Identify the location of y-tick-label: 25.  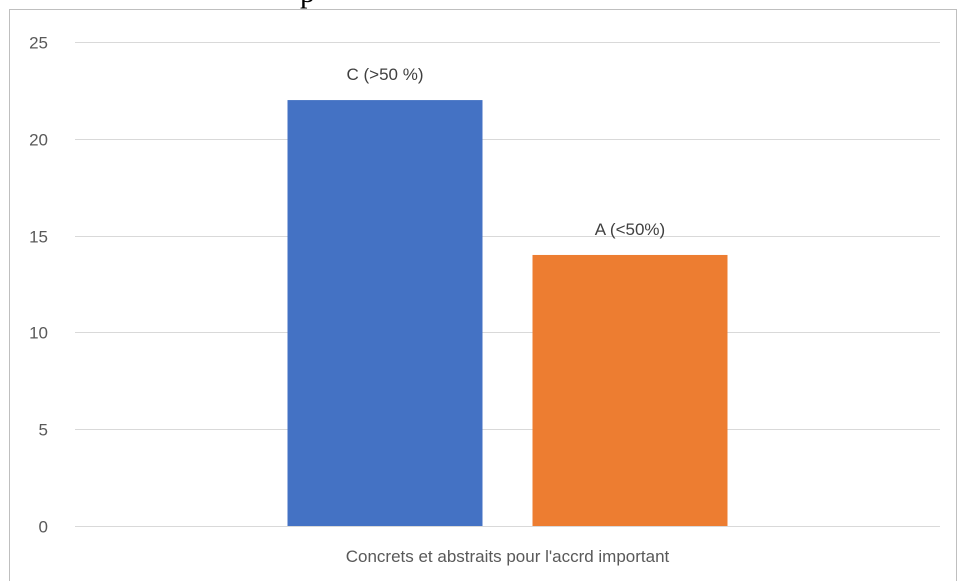
(38, 43).